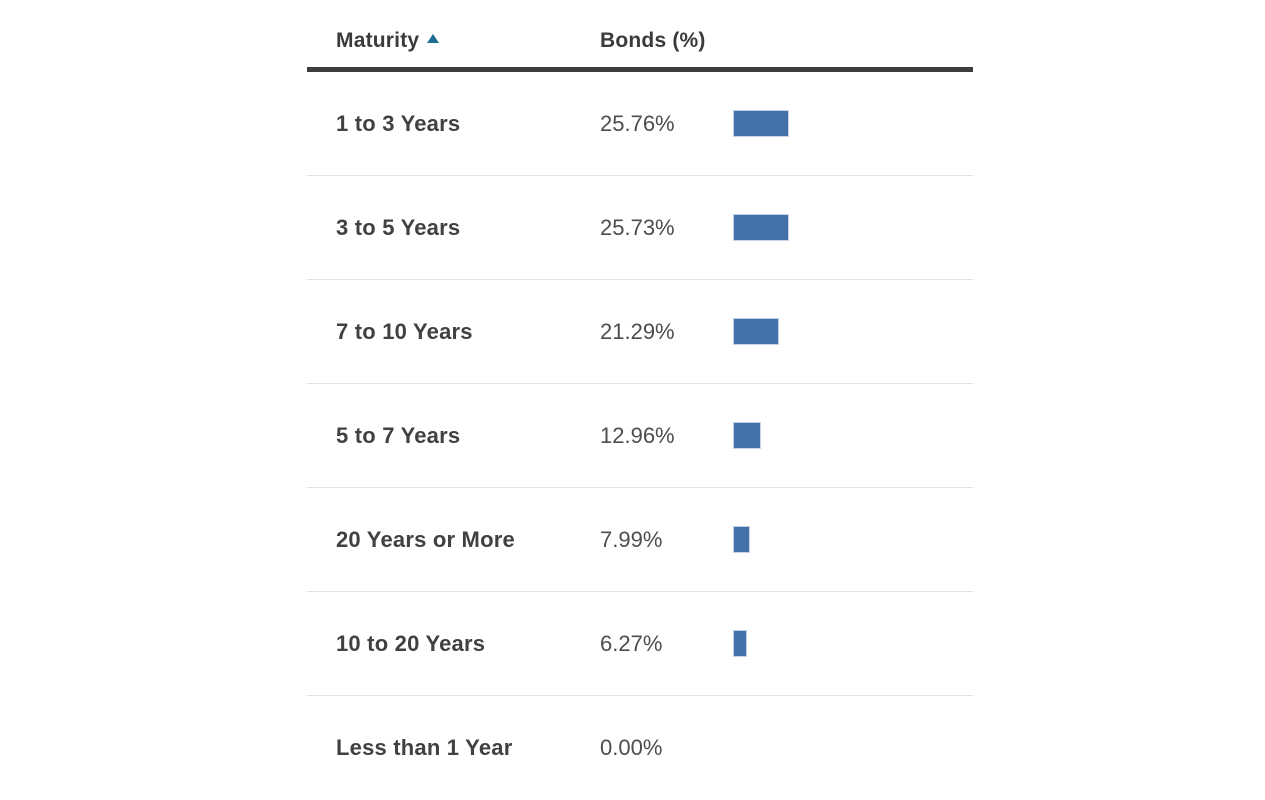 The width and height of the screenshot is (1265, 800). Describe the element at coordinates (424, 747) in the screenshot. I see `maturity-cell: Less than 1 Year` at that location.